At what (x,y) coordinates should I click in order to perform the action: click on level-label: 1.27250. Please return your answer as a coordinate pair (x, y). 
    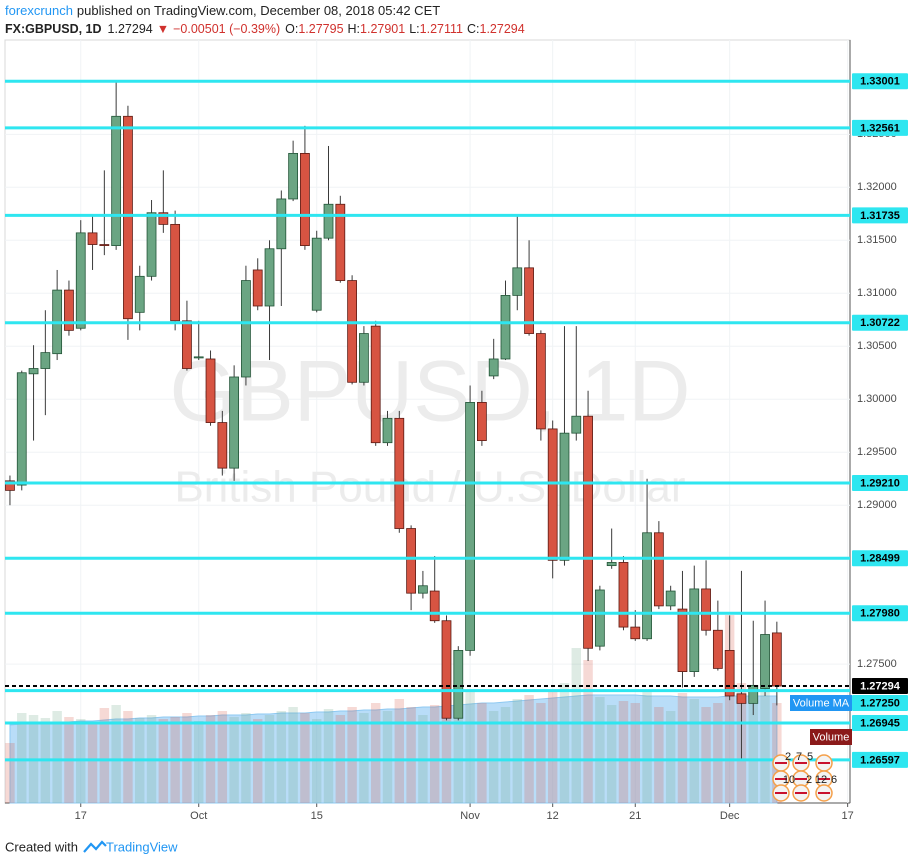
    Looking at the image, I should click on (880, 703).